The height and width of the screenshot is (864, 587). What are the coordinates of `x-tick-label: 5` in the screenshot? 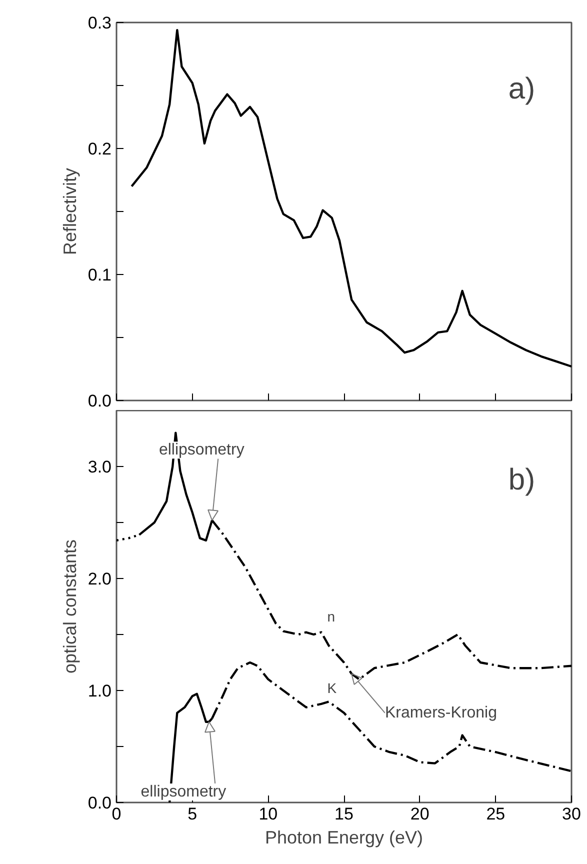 It's located at (193, 814).